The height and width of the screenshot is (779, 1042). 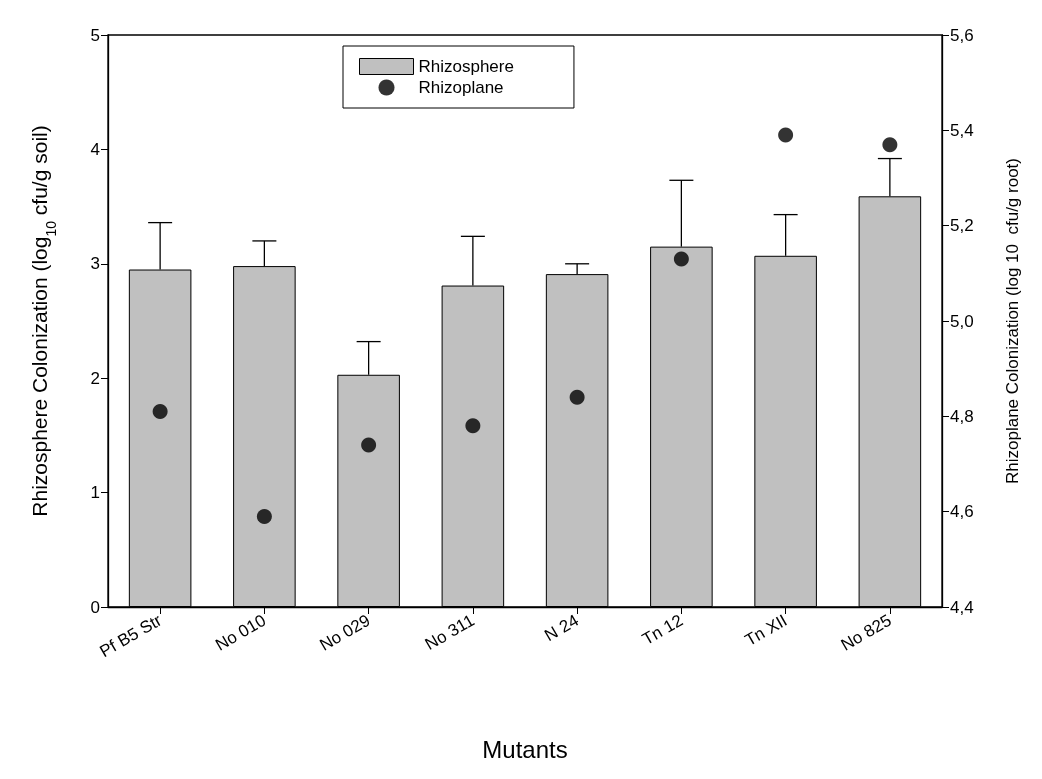 What do you see at coordinates (962, 130) in the screenshot?
I see `y2-tick-label: 5,4` at bounding box center [962, 130].